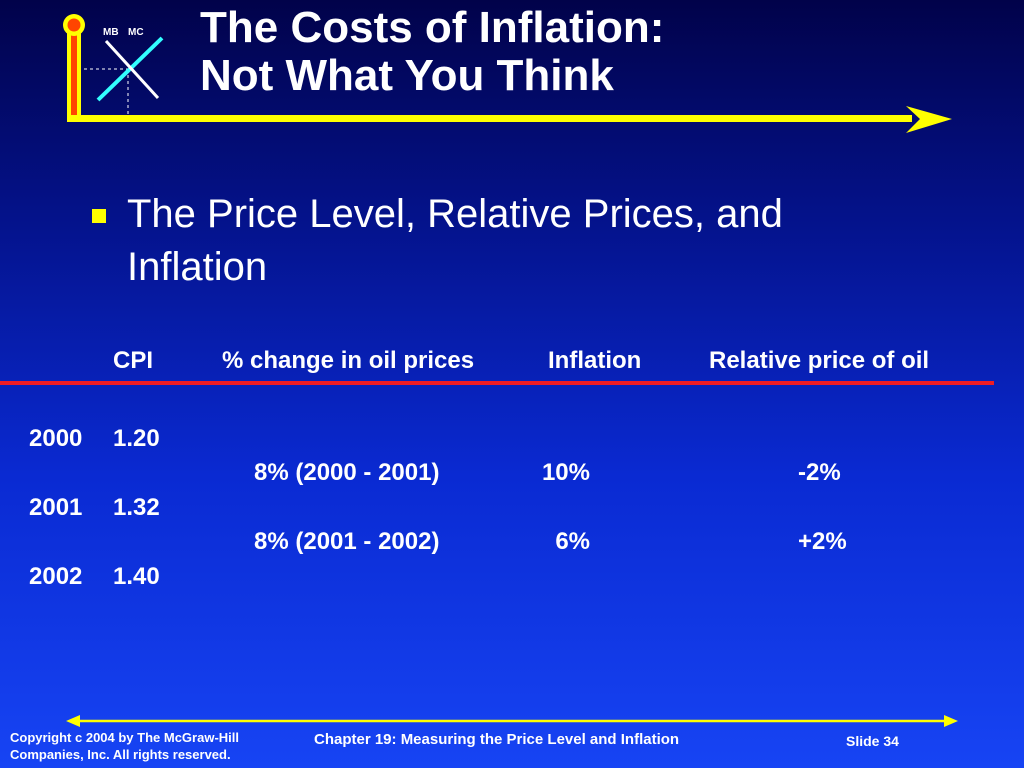 The width and height of the screenshot is (1024, 768). What do you see at coordinates (348, 360) in the screenshot?
I see `header-oil-change: % change in oil prices` at bounding box center [348, 360].